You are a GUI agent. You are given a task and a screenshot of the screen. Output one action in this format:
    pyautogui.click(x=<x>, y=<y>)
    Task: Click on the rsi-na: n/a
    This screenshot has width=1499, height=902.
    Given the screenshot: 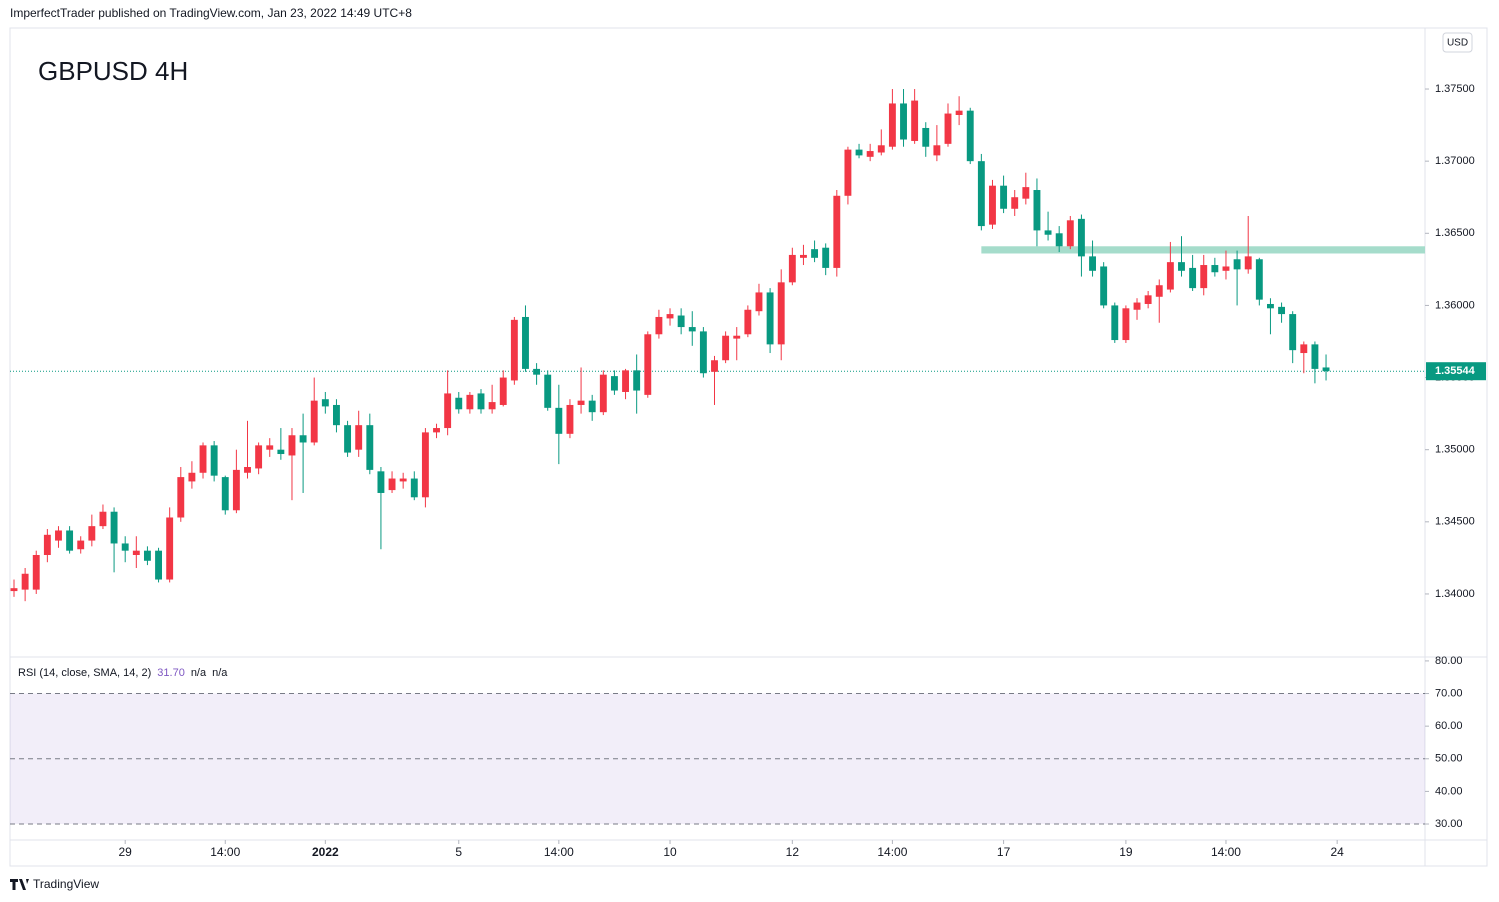 What is the action you would take?
    pyautogui.click(x=199, y=673)
    